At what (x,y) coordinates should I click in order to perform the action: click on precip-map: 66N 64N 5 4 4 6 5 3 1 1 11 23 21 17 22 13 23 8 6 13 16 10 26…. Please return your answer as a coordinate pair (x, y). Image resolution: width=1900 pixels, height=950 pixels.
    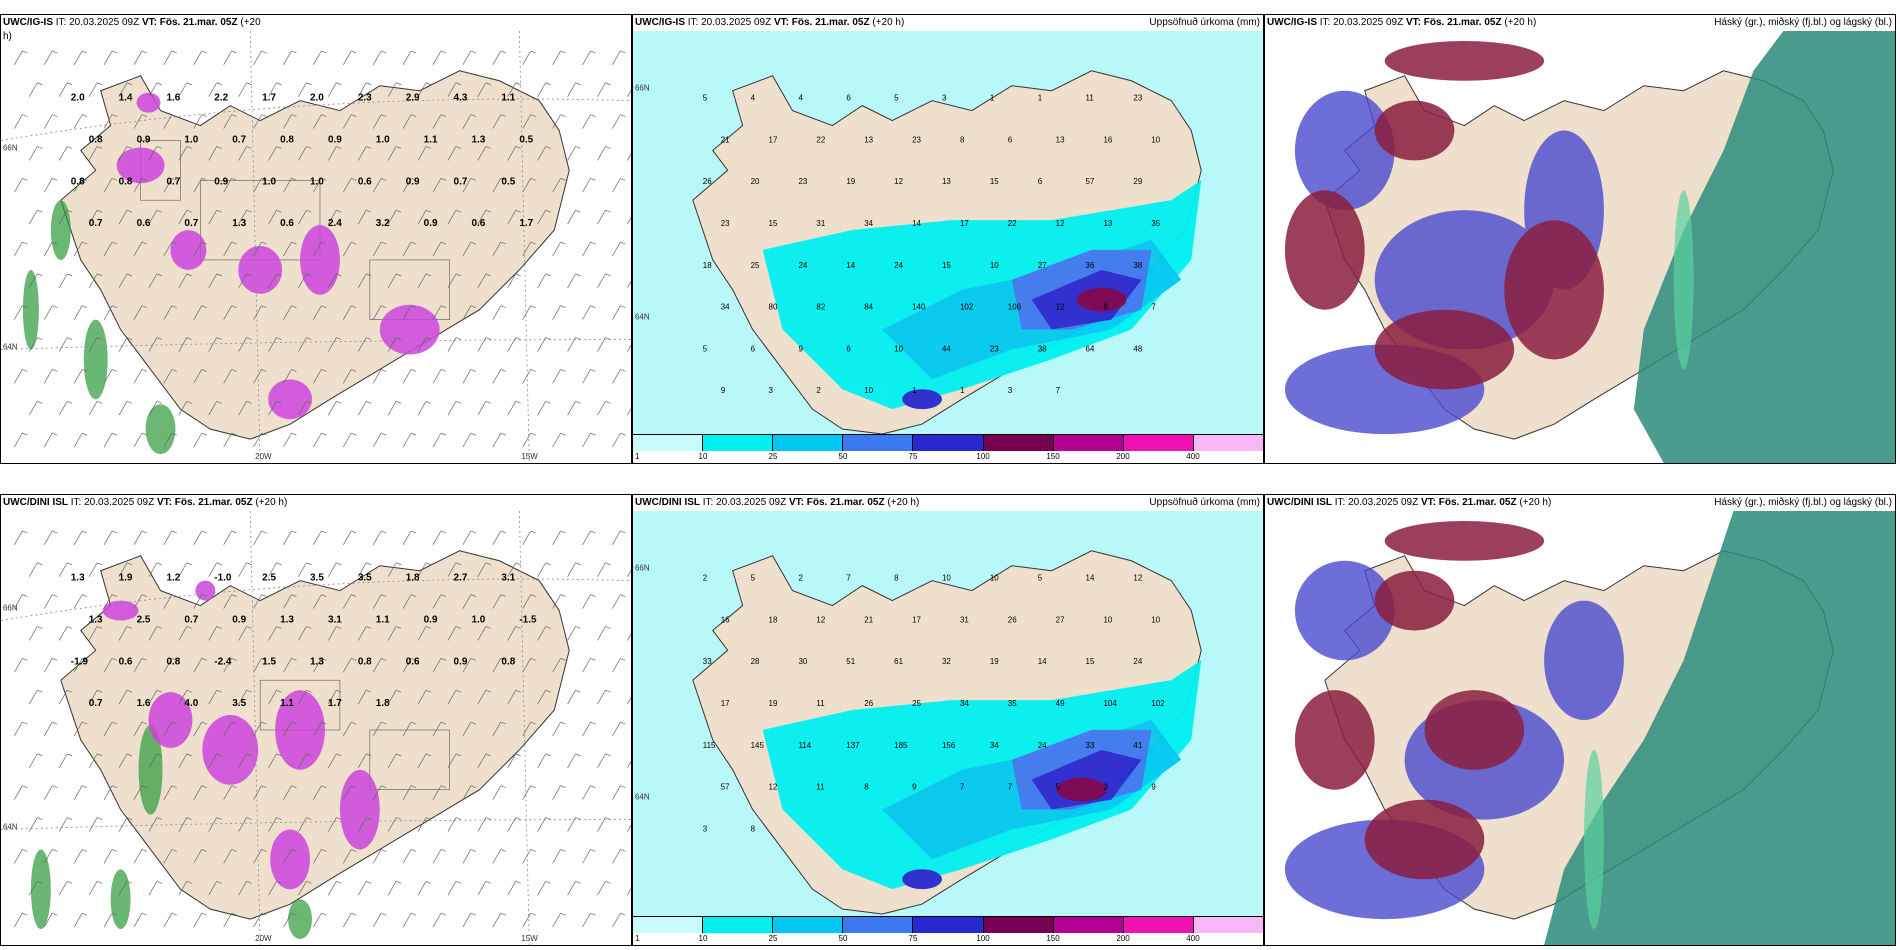
    Looking at the image, I should click on (948, 233).